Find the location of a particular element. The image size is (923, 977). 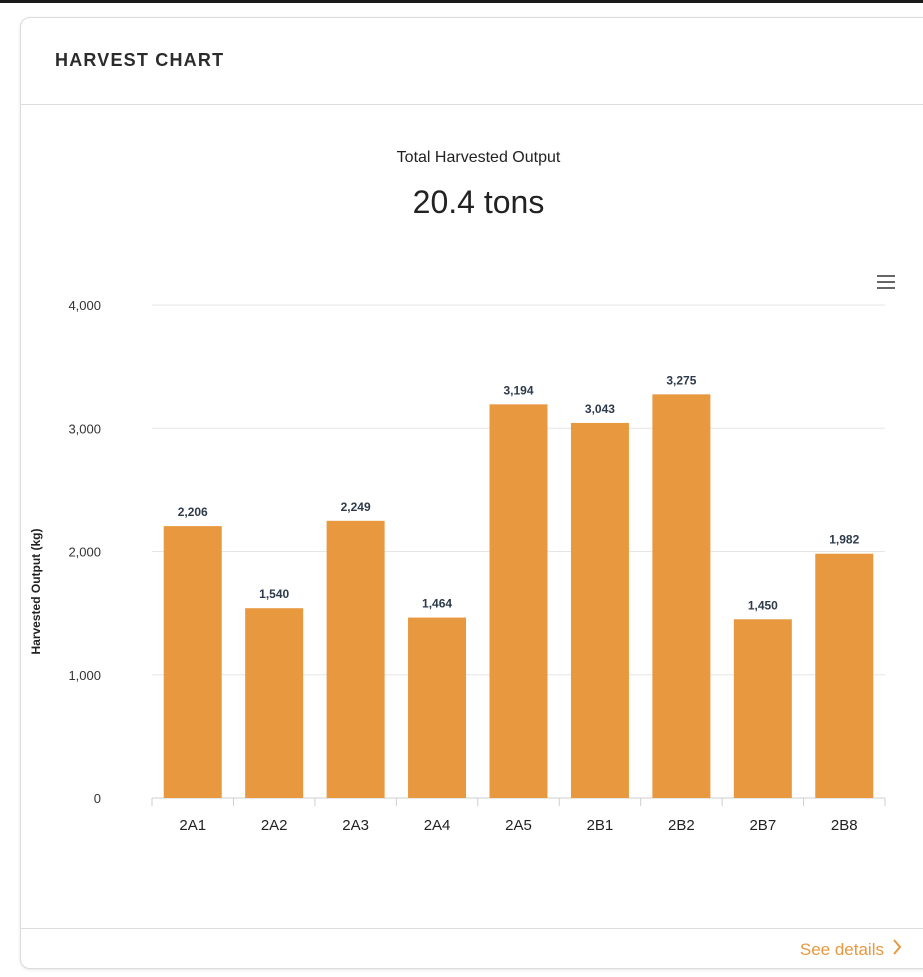

y-axis-label: Harvested Output (kg) is located at coordinates (36, 591).